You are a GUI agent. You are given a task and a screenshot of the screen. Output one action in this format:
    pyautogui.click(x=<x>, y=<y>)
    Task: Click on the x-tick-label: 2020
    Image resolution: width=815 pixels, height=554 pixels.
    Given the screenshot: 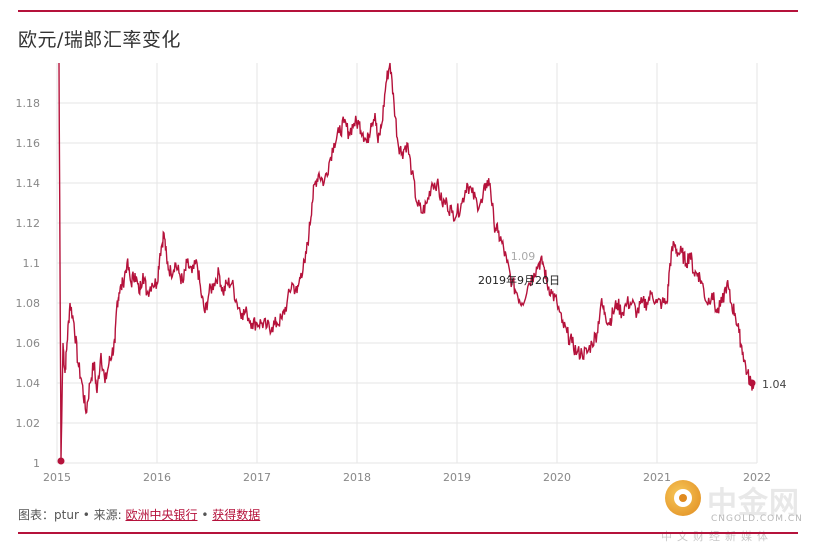 What is the action you would take?
    pyautogui.click(x=557, y=477)
    